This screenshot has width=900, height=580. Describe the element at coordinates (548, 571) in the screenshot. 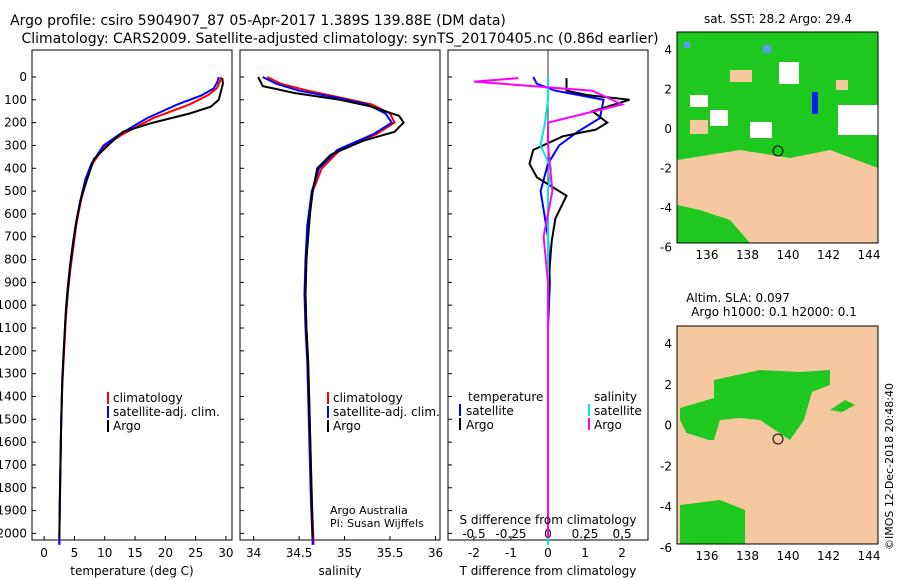

I see `difference-xlabel: T difference from climatology` at that location.